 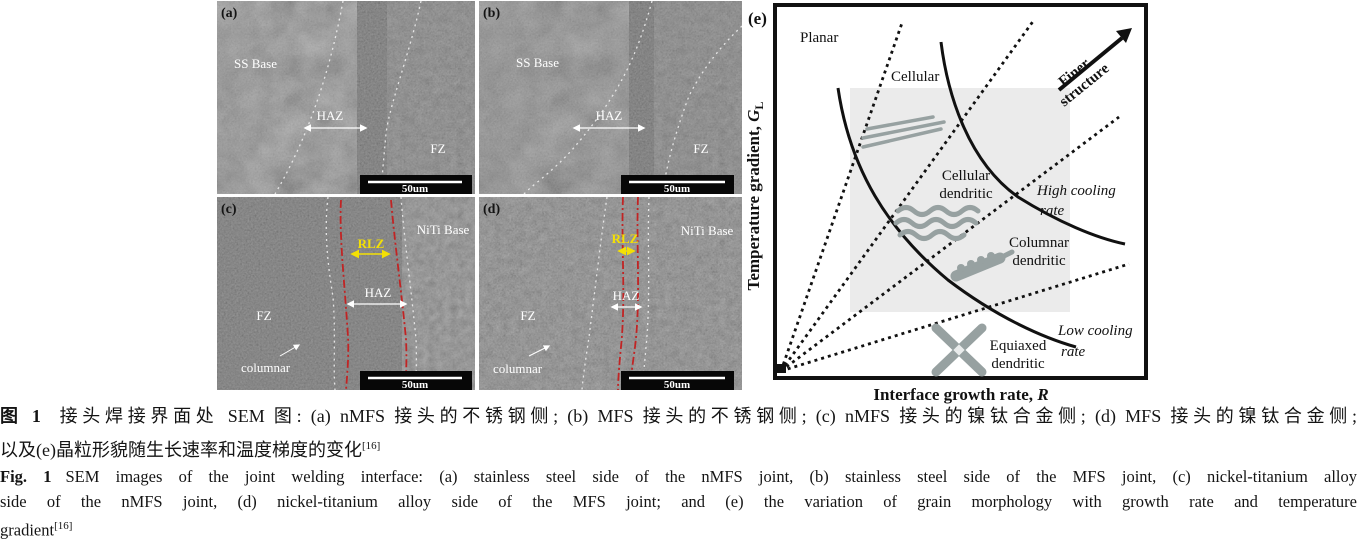 What do you see at coordinates (937, 223) in the screenshot?
I see `cellular-dendritic-icon` at bounding box center [937, 223].